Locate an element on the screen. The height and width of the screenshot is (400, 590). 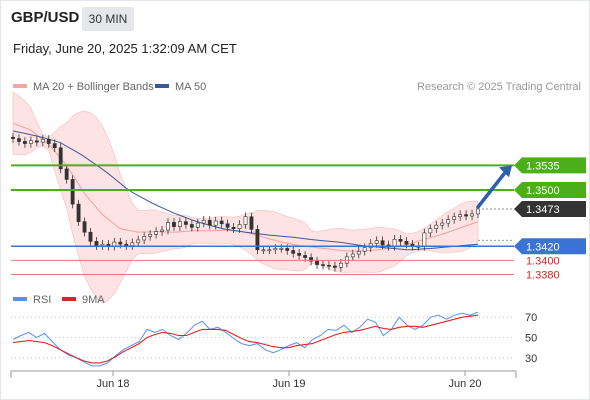
ma20-legend-swatch is located at coordinates (20, 86).